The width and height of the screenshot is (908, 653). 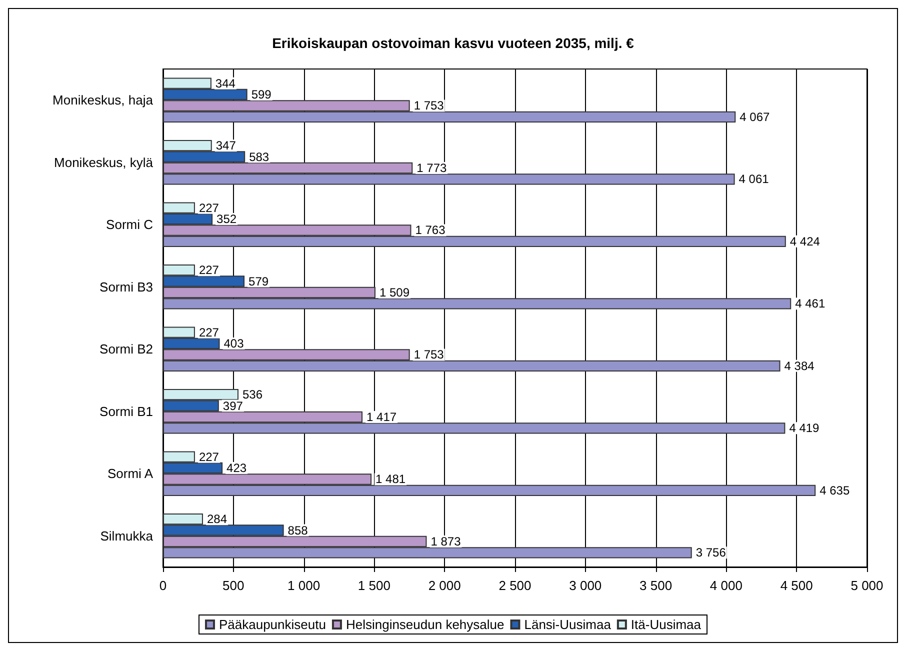 What do you see at coordinates (304, 585) in the screenshot?
I see `x-tick-label: 1 000` at bounding box center [304, 585].